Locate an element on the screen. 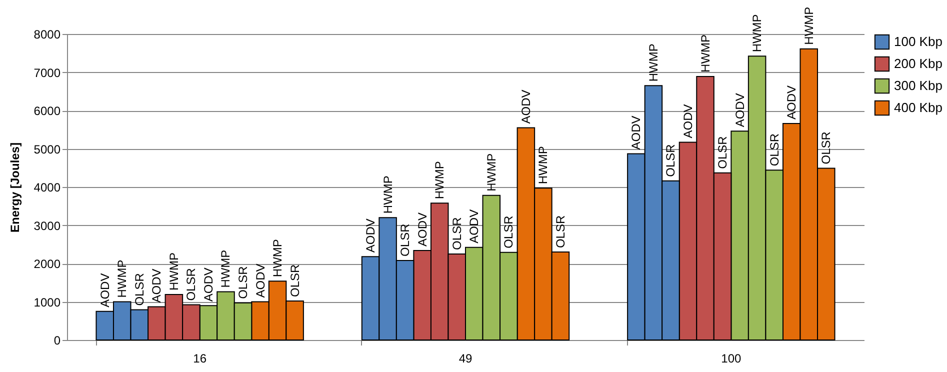 This screenshot has width=947, height=372. y-tick-label: 6000 is located at coordinates (47, 111).